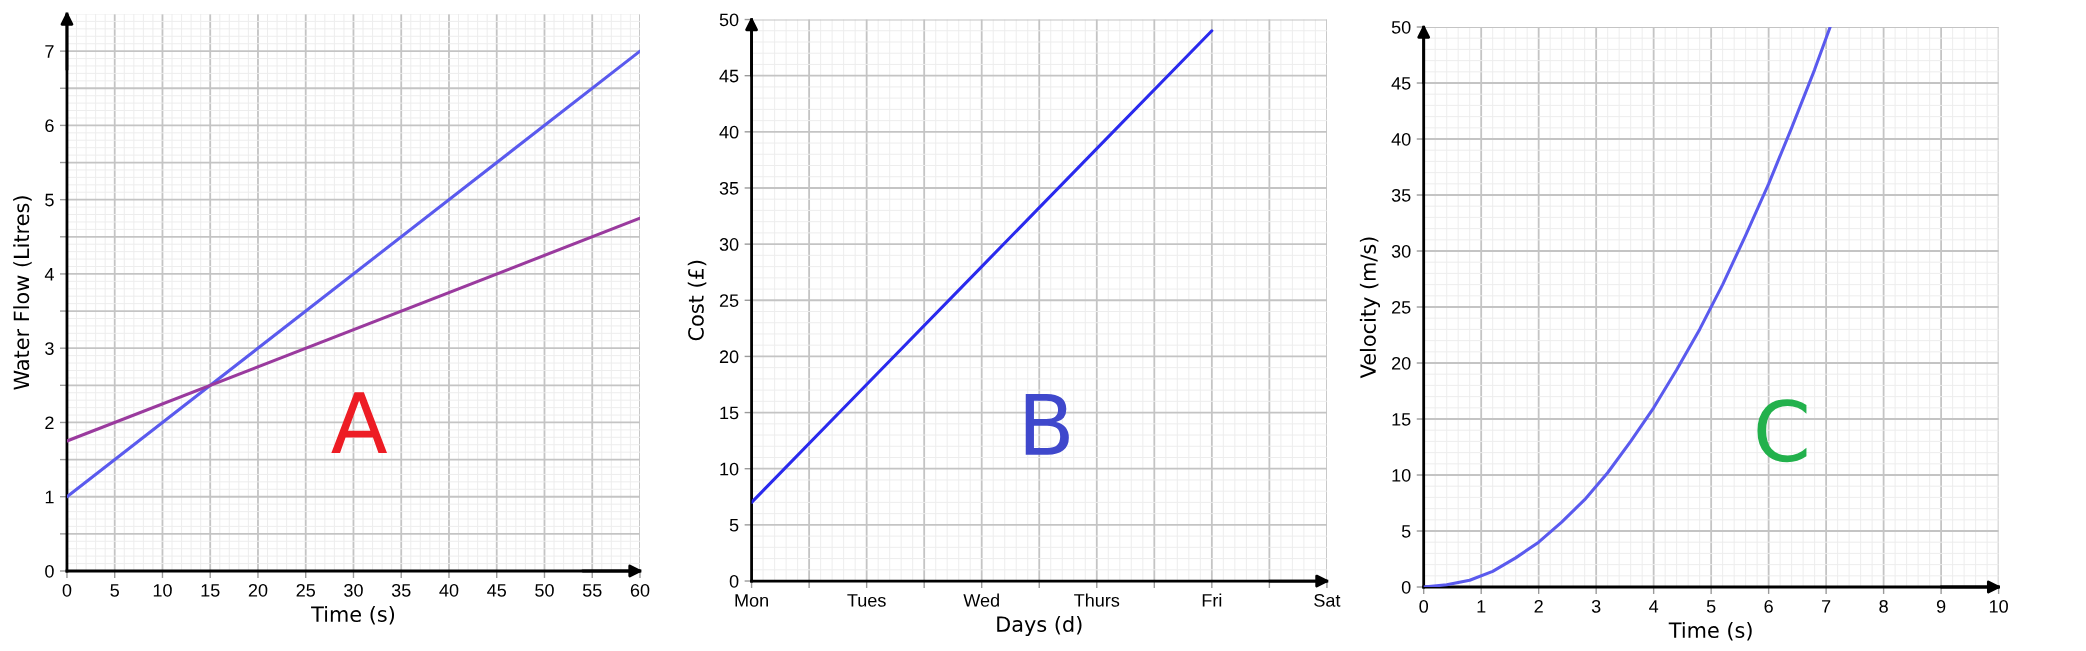  I want to click on y-tick-label: 1, so click(49, 497).